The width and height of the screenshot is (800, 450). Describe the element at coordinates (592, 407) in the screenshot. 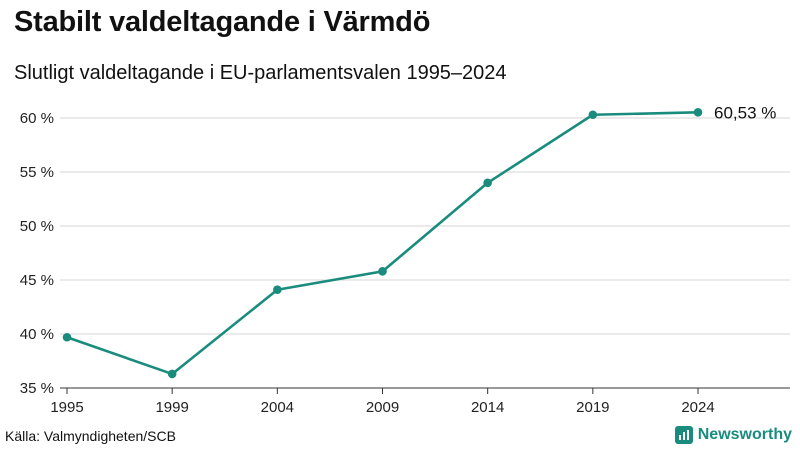

I see `x-tick-label: 2019` at that location.